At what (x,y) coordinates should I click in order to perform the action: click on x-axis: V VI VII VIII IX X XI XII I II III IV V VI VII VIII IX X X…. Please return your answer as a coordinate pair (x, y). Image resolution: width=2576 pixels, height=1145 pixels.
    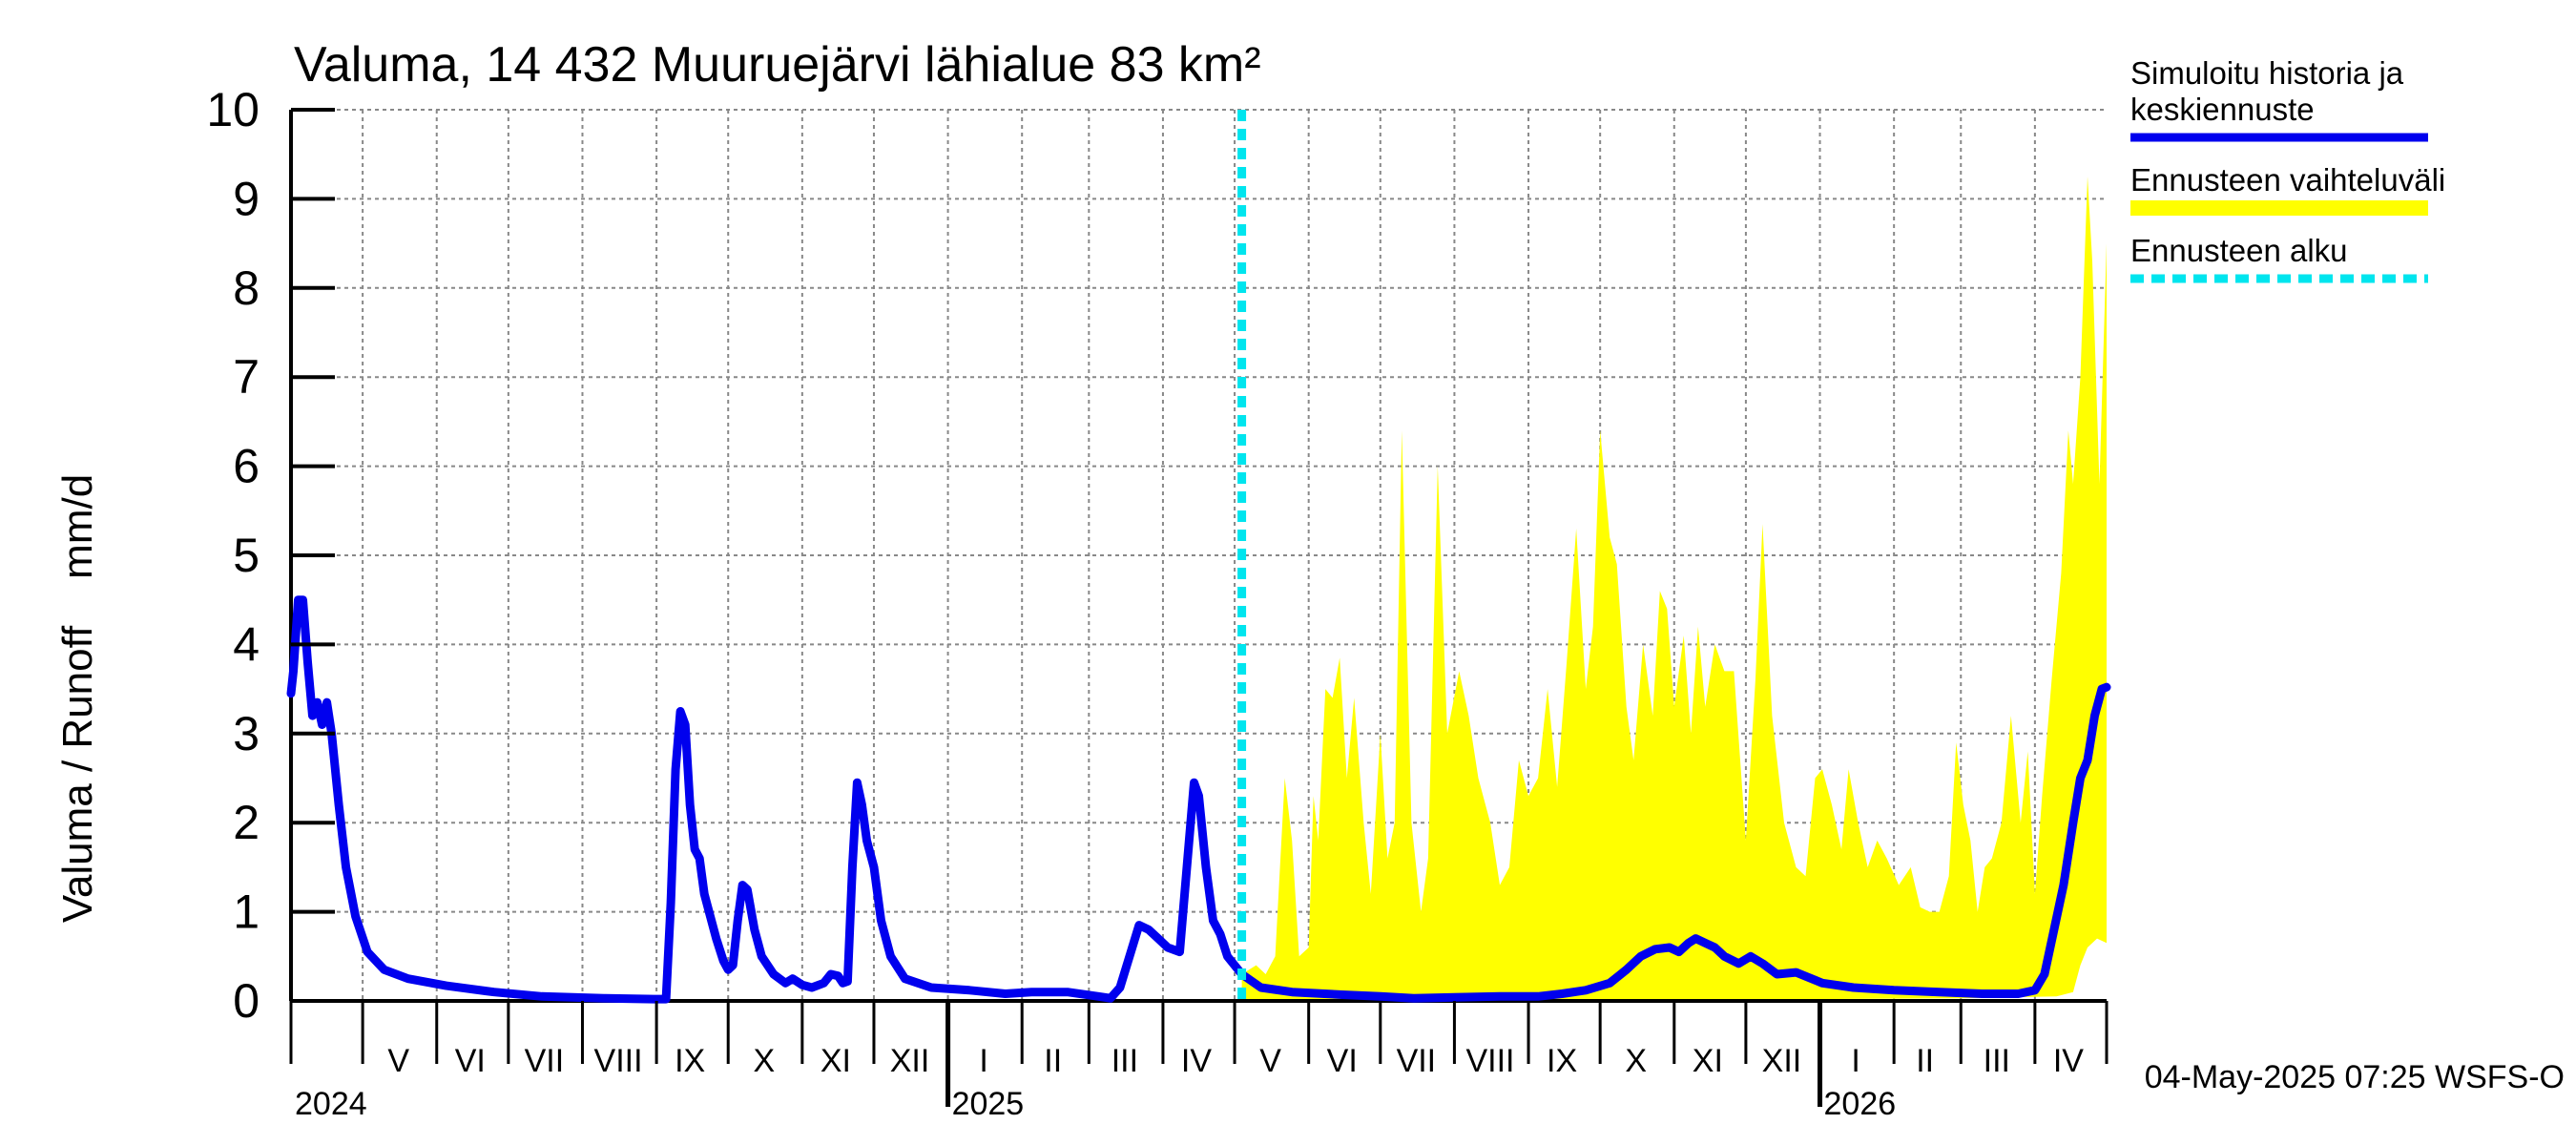
    Looking at the image, I should click on (1199, 1061).